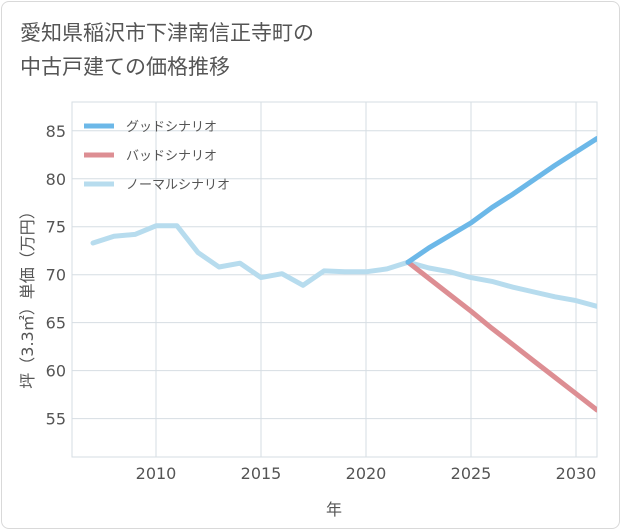 Image resolution: width=621 pixels, height=530 pixels. Describe the element at coordinates (156, 473) in the screenshot. I see `x-tick-label: 2010` at that location.